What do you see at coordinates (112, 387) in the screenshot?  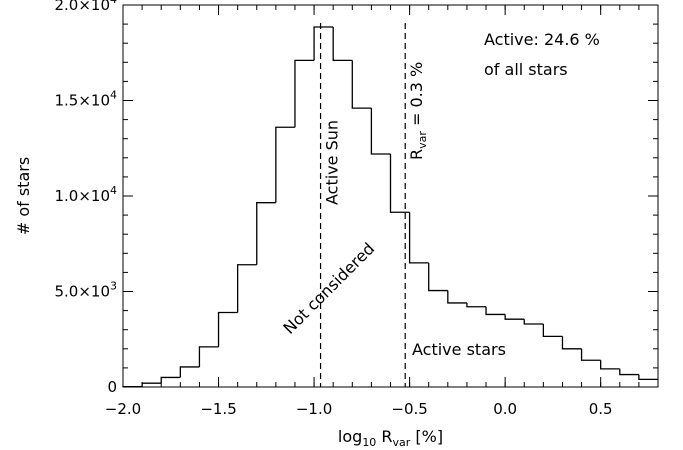 I see `y-tick-label: 0` at bounding box center [112, 387].